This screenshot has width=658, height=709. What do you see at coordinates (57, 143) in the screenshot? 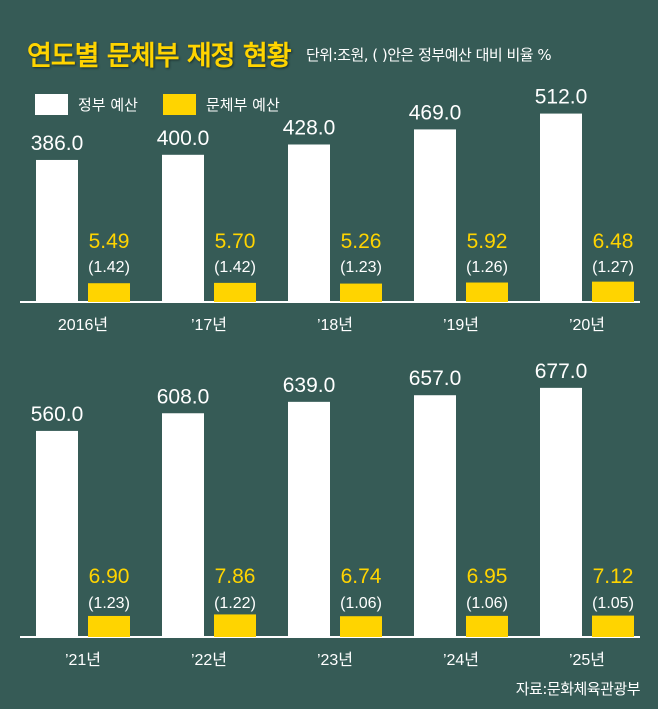
I see `value-label-government: 386.0` at bounding box center [57, 143].